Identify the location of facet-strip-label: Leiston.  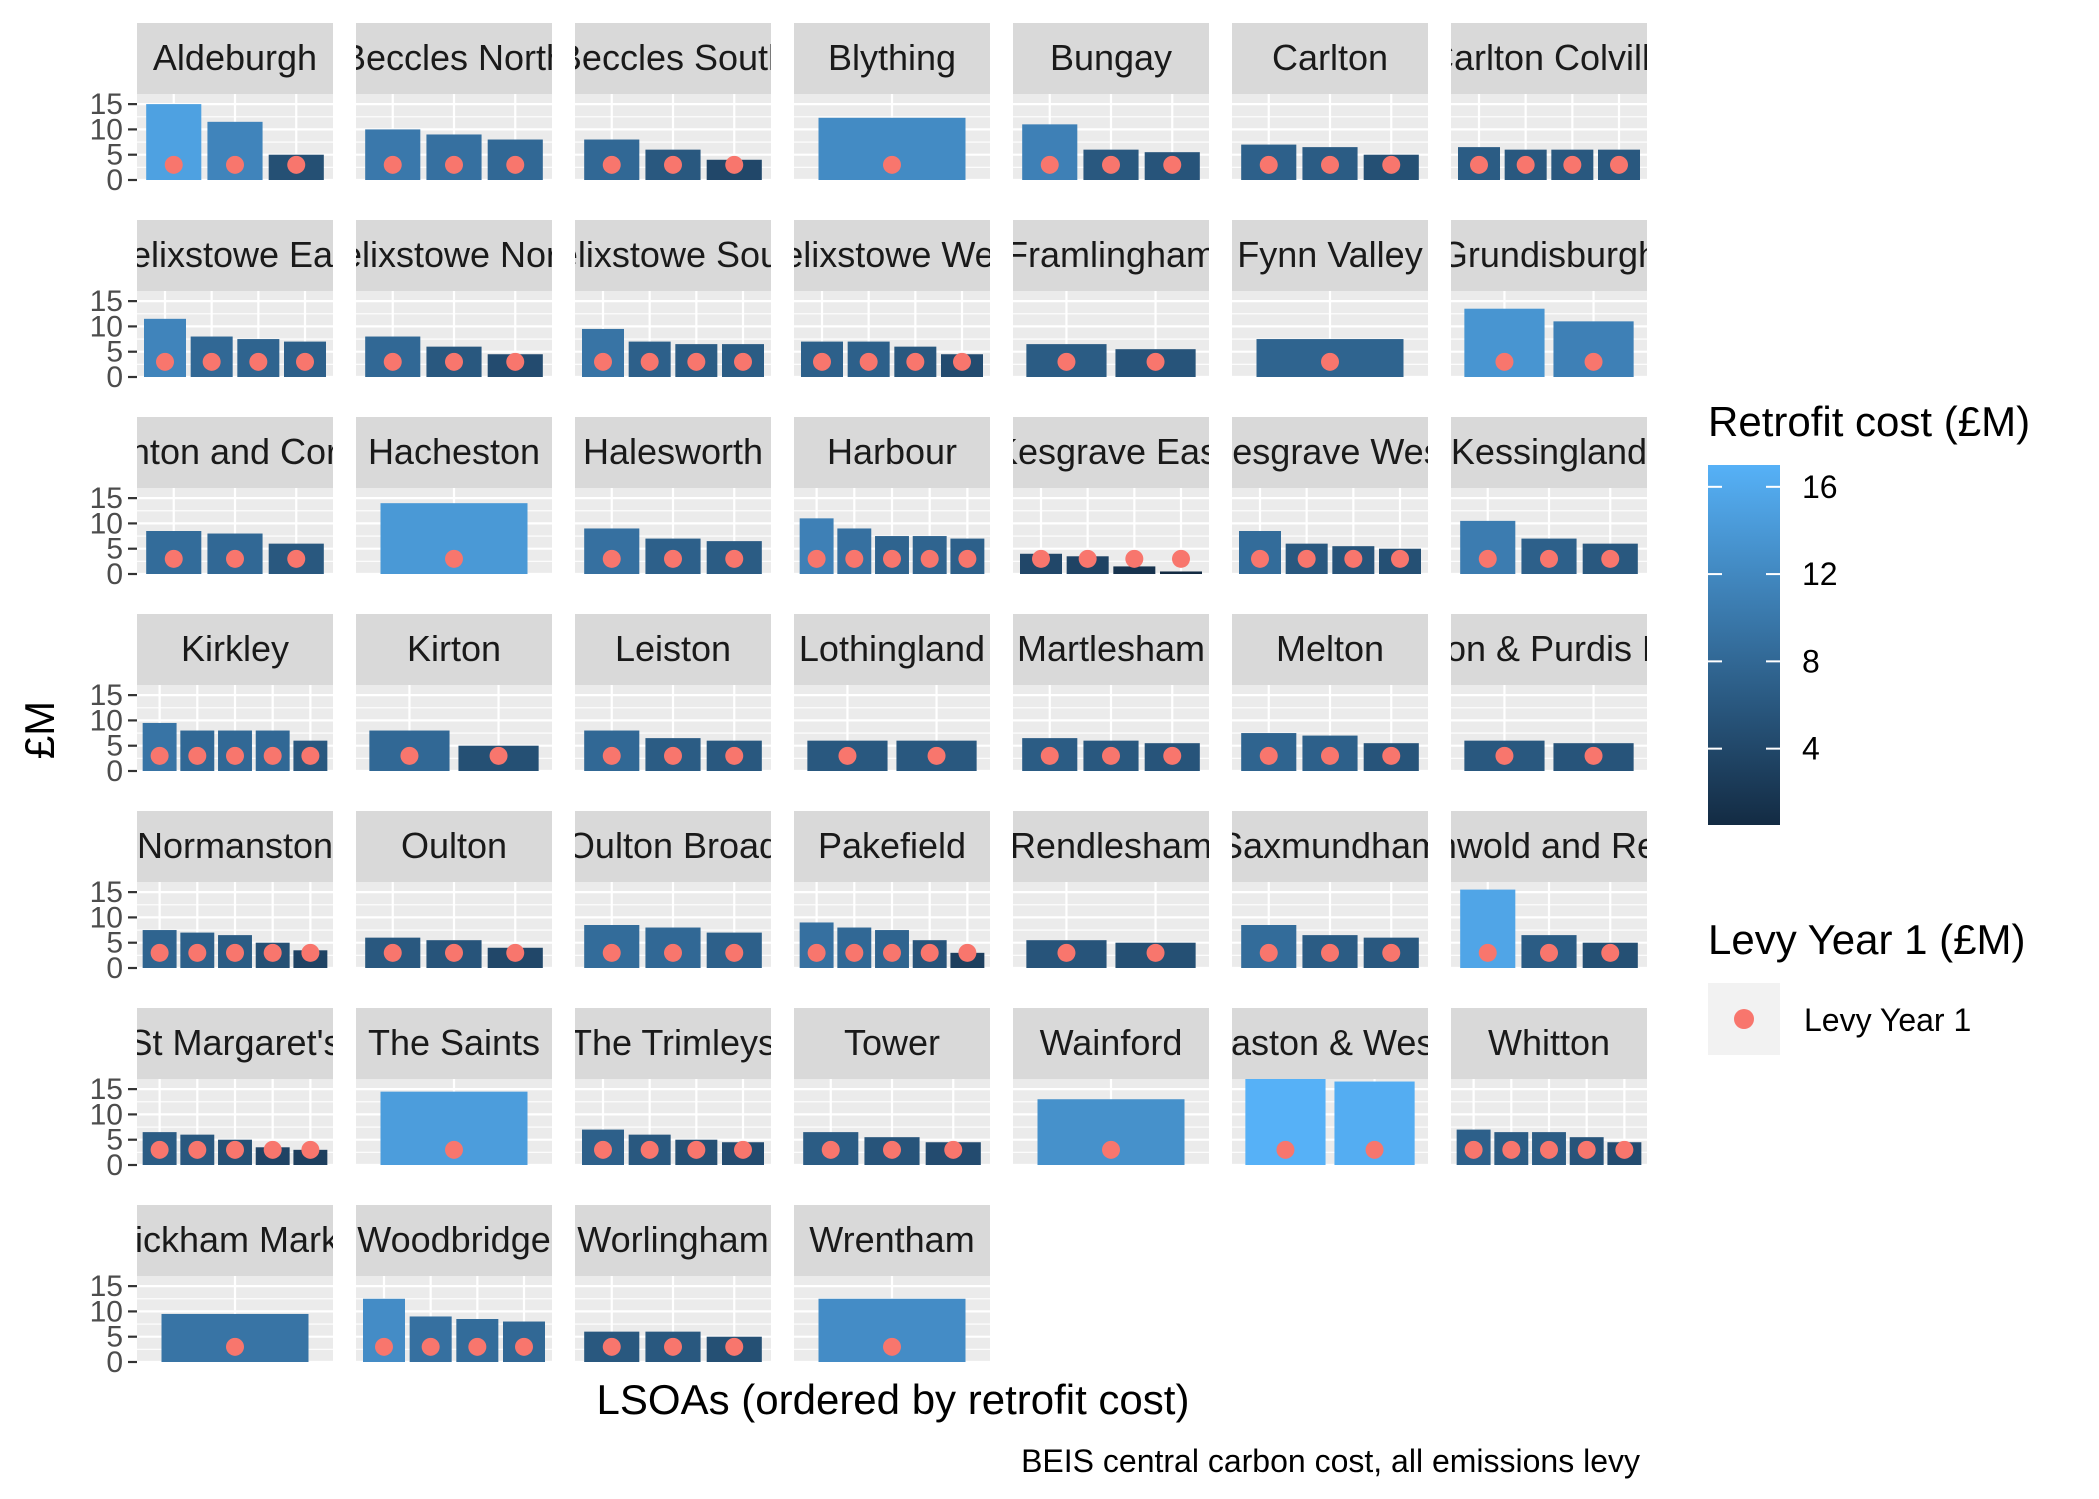
(673, 648).